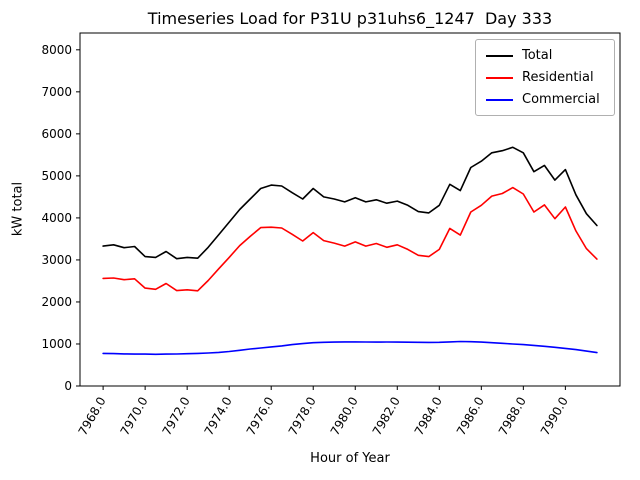 The image size is (640, 480). I want to click on svg-text: 7982.0, so click(386, 416).